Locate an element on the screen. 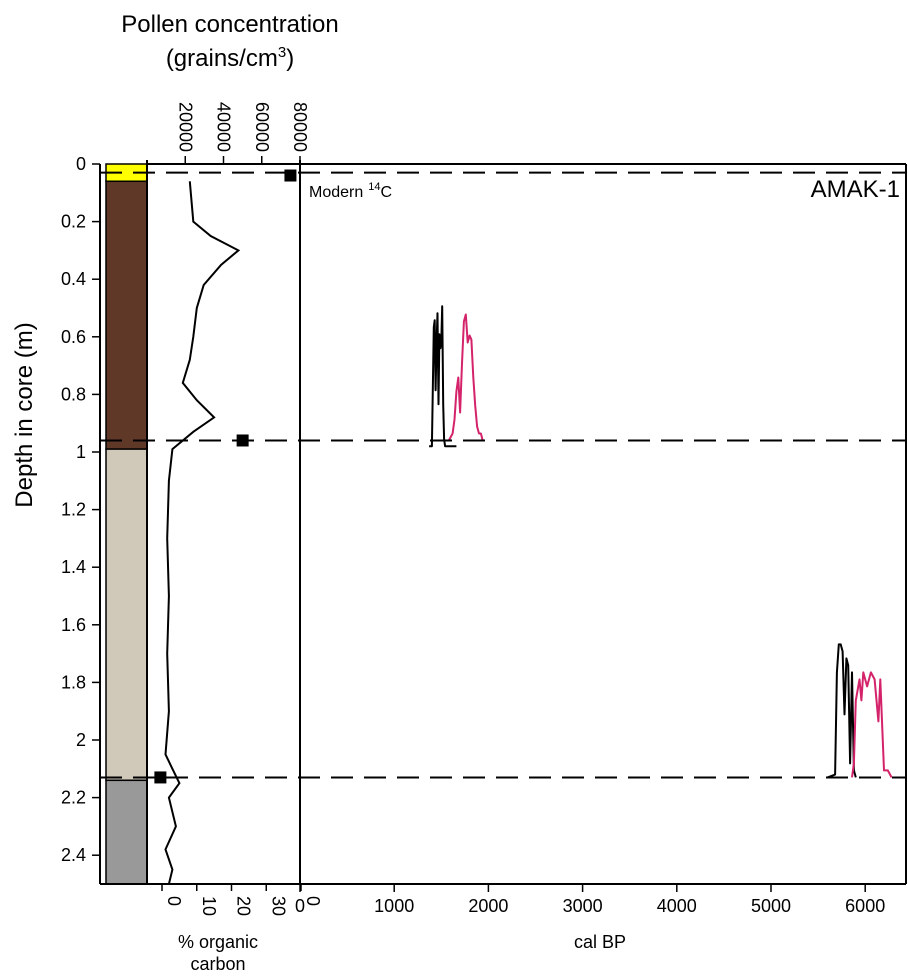  depth-tick-label: 1.4 is located at coordinates (73, 567).